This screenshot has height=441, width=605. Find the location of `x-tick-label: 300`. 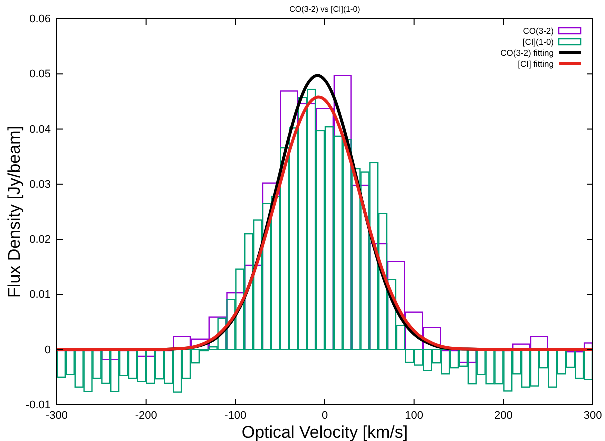

x-tick-label: 300 is located at coordinates (593, 416).